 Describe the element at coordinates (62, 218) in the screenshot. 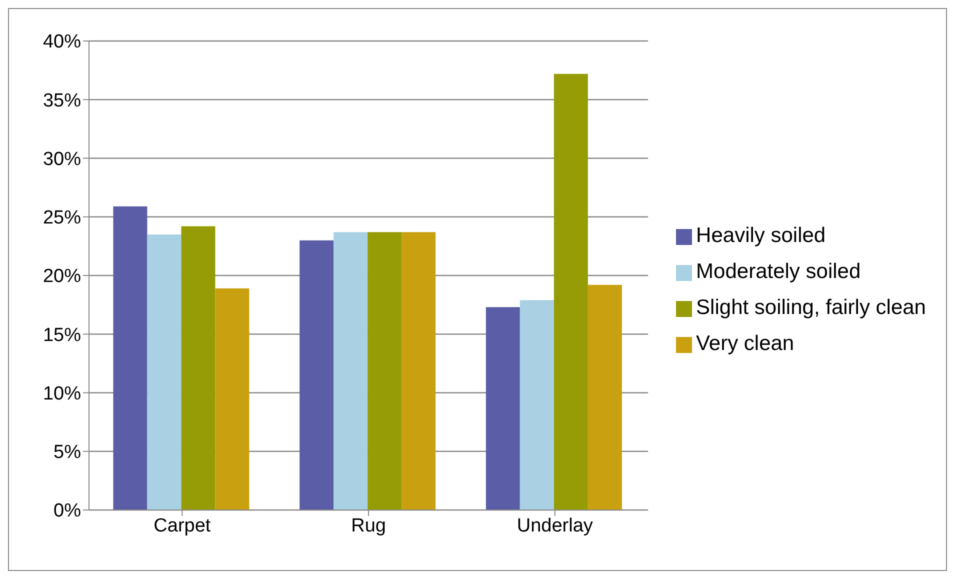

I see `y-tick-label: 25%` at that location.